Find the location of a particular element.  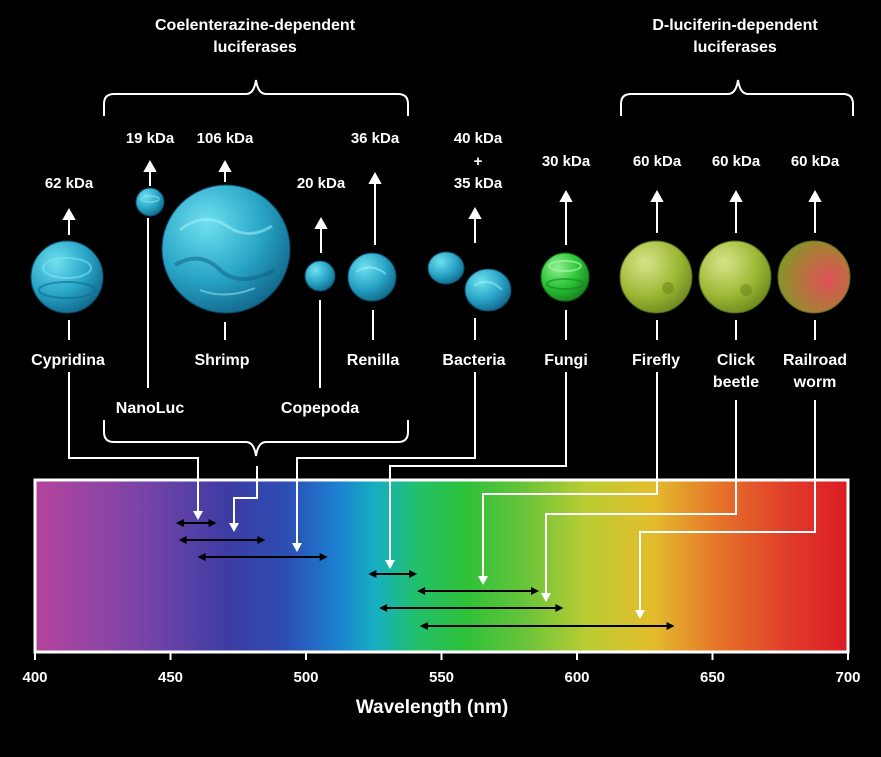

emission-ranges is located at coordinates (425, 574).